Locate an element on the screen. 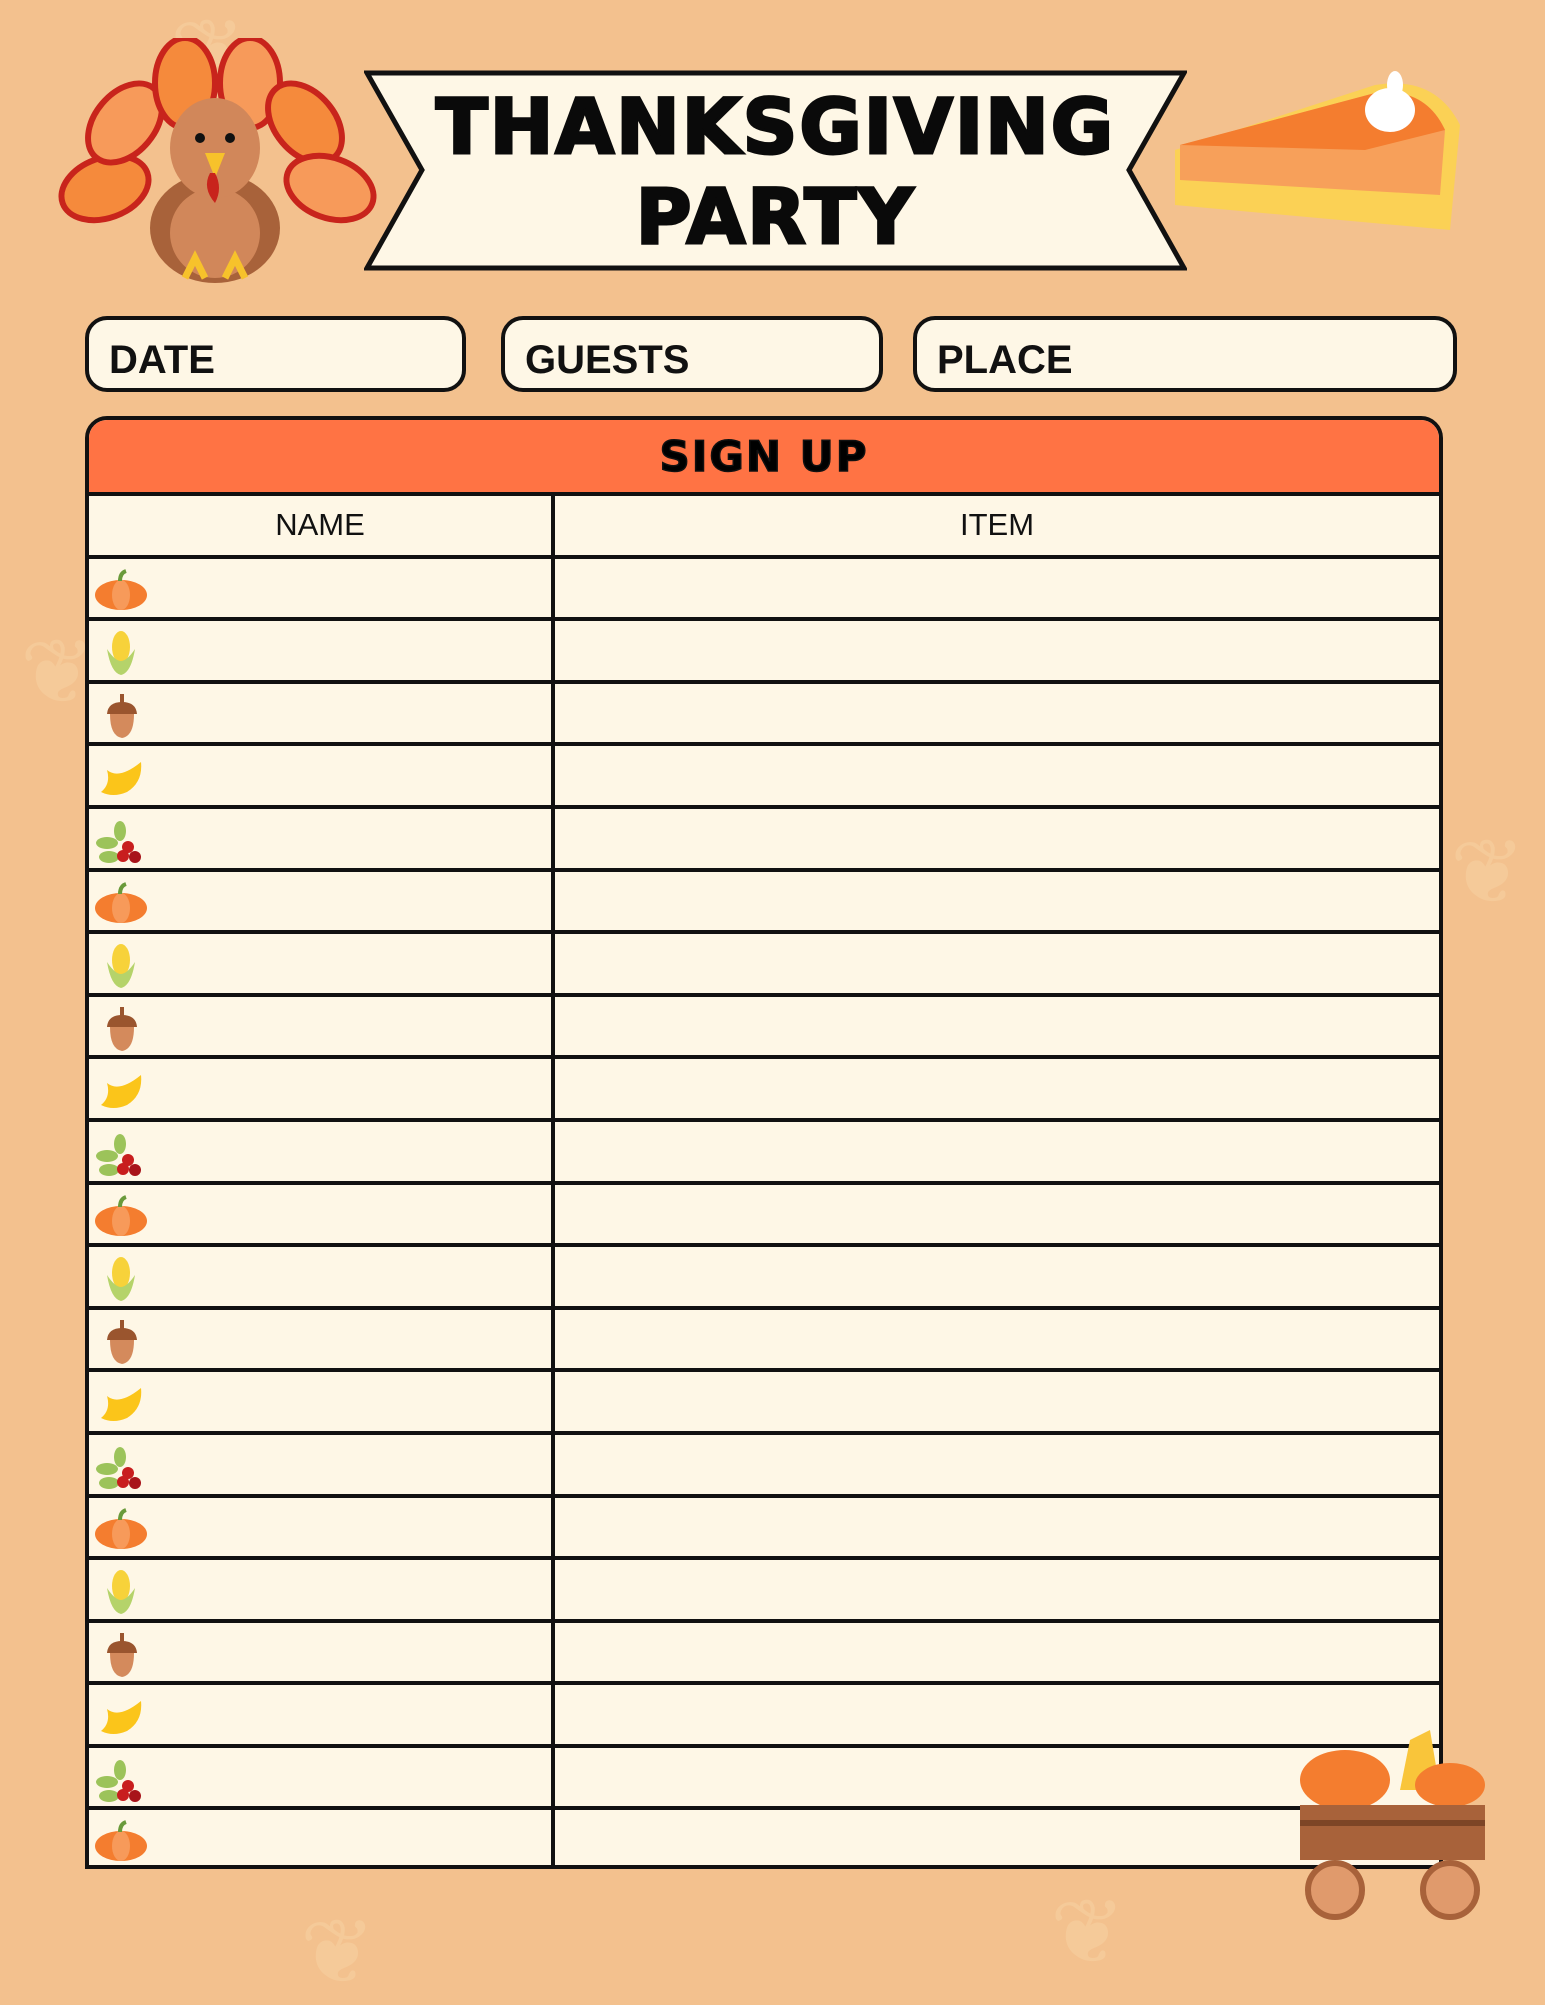  pumpkin-pie-illustration is located at coordinates (1317, 150).